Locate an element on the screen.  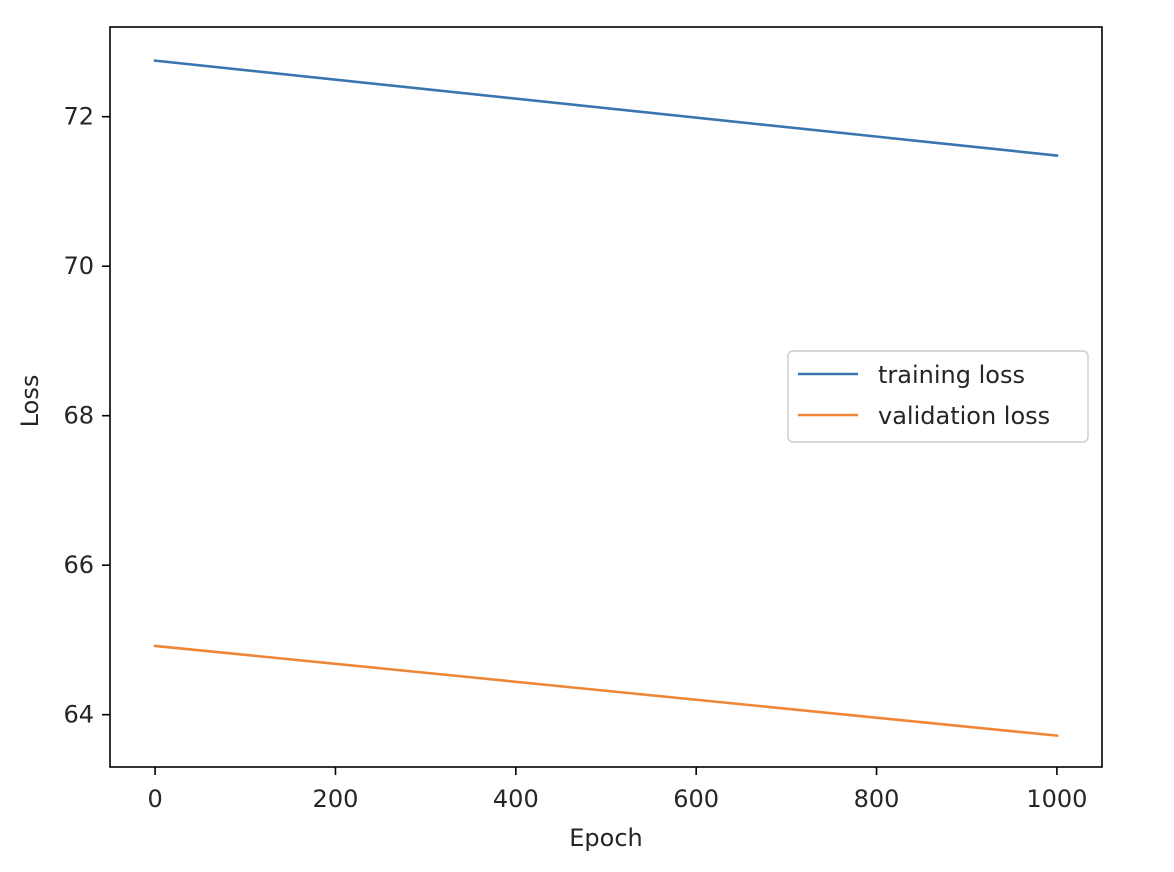
legend-label-validation-loss: validation loss is located at coordinates (964, 416).